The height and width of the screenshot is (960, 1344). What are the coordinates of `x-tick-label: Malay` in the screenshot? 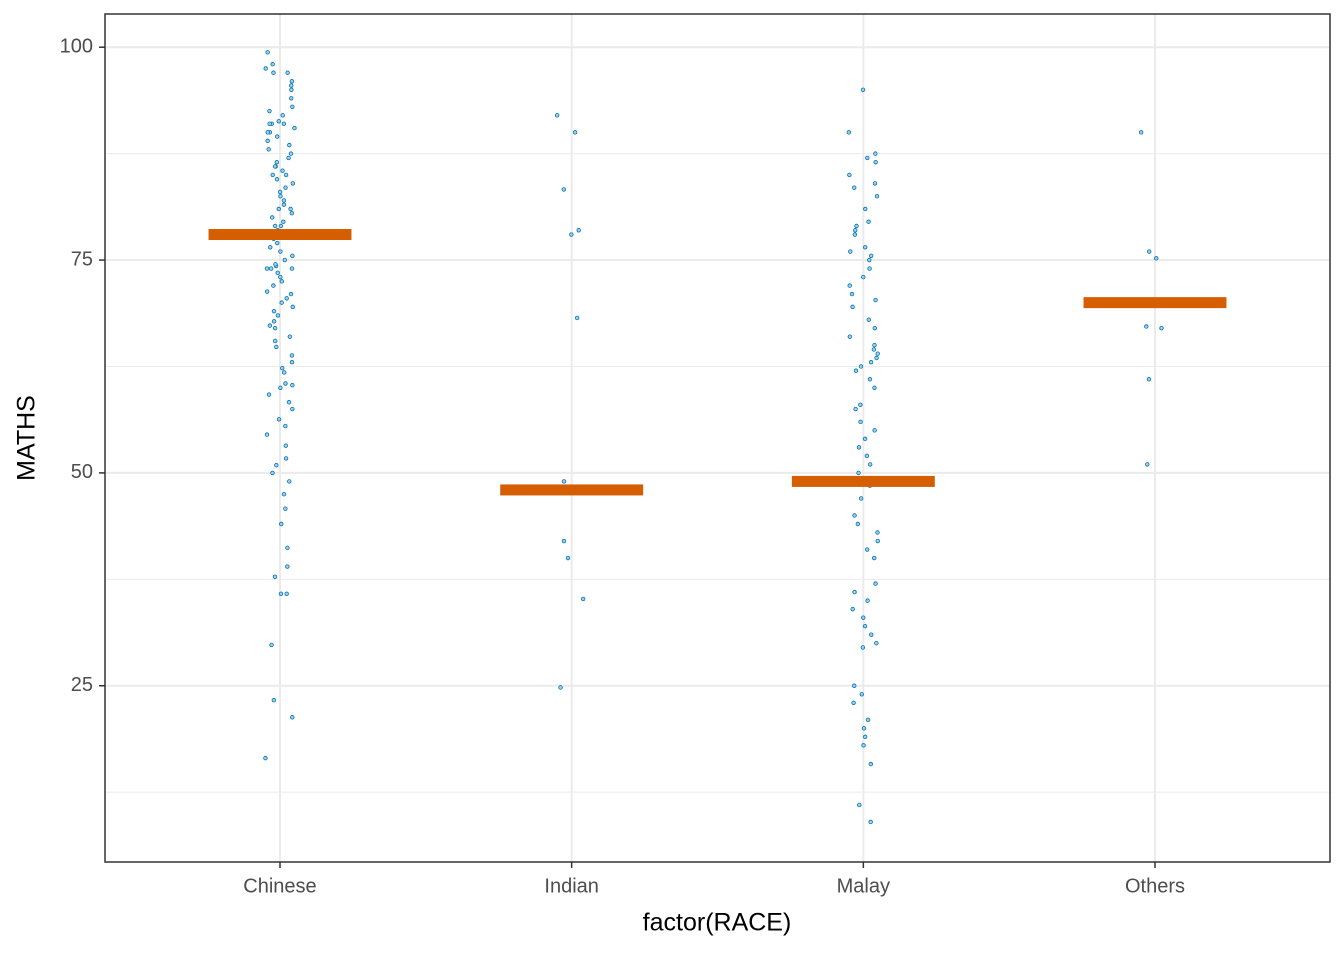 It's located at (863, 886).